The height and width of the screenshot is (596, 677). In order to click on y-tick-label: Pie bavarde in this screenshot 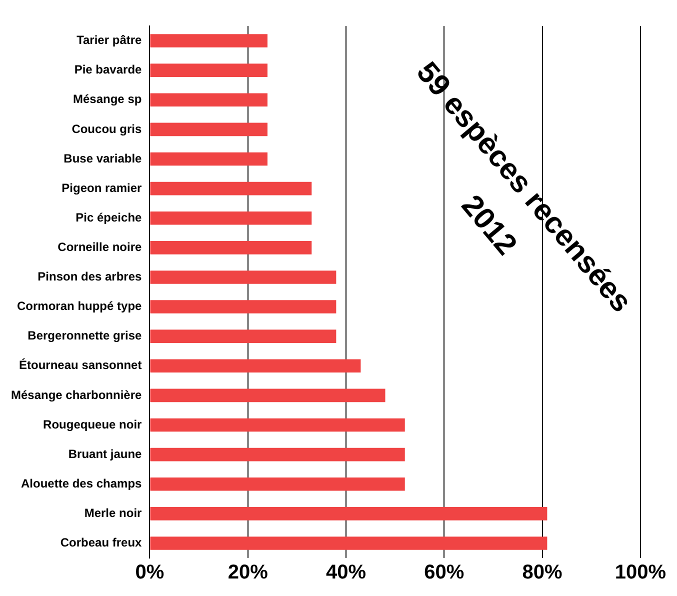, I will do `click(108, 69)`.